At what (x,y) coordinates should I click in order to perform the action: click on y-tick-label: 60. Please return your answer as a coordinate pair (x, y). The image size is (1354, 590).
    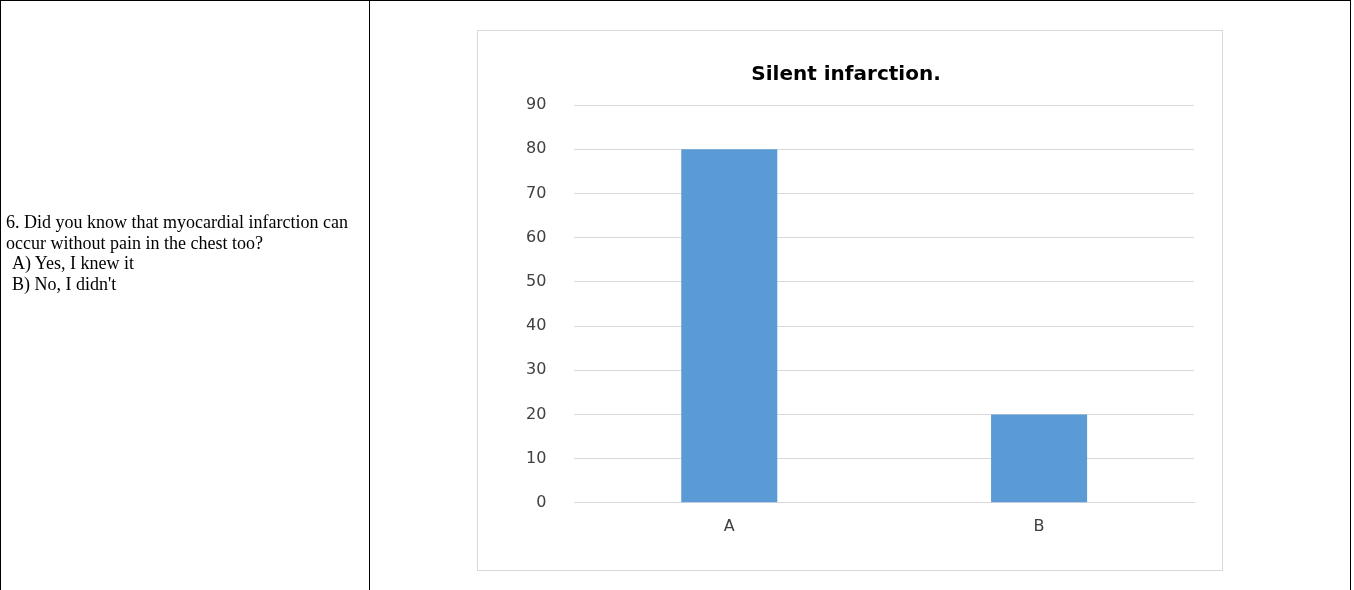
    Looking at the image, I should click on (536, 236).